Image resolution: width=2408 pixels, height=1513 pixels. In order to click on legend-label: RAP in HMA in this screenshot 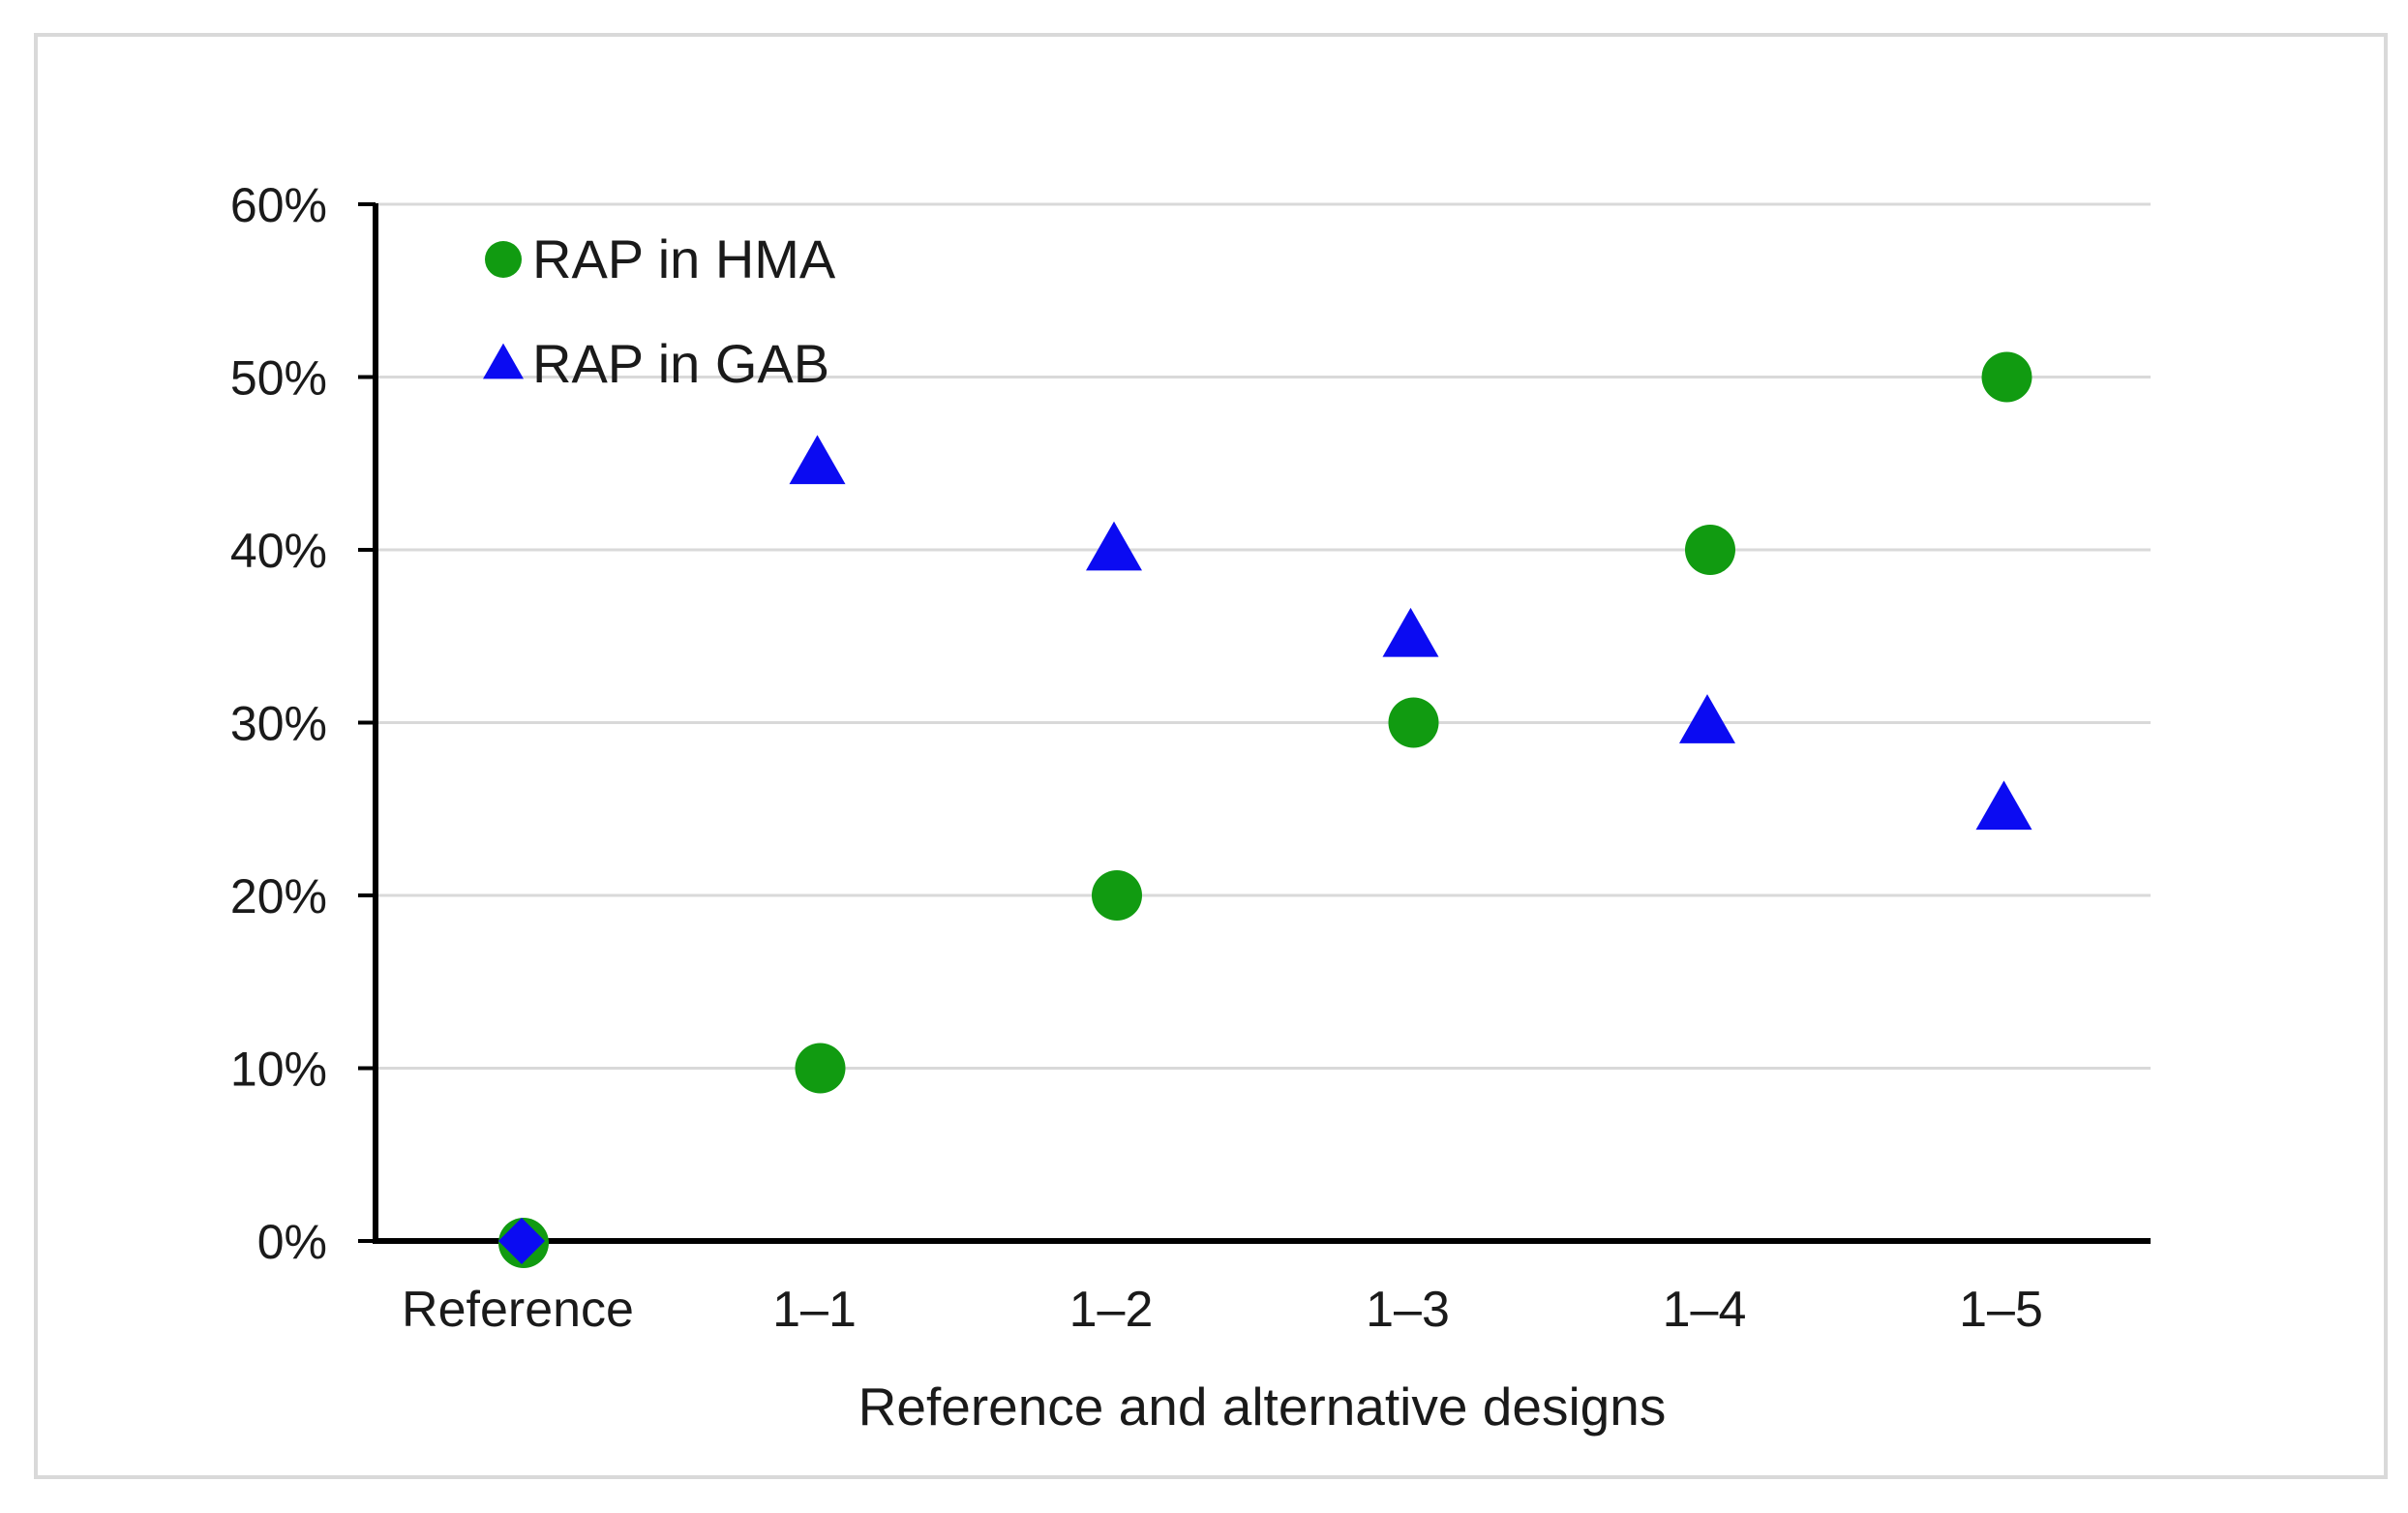, I will do `click(684, 258)`.